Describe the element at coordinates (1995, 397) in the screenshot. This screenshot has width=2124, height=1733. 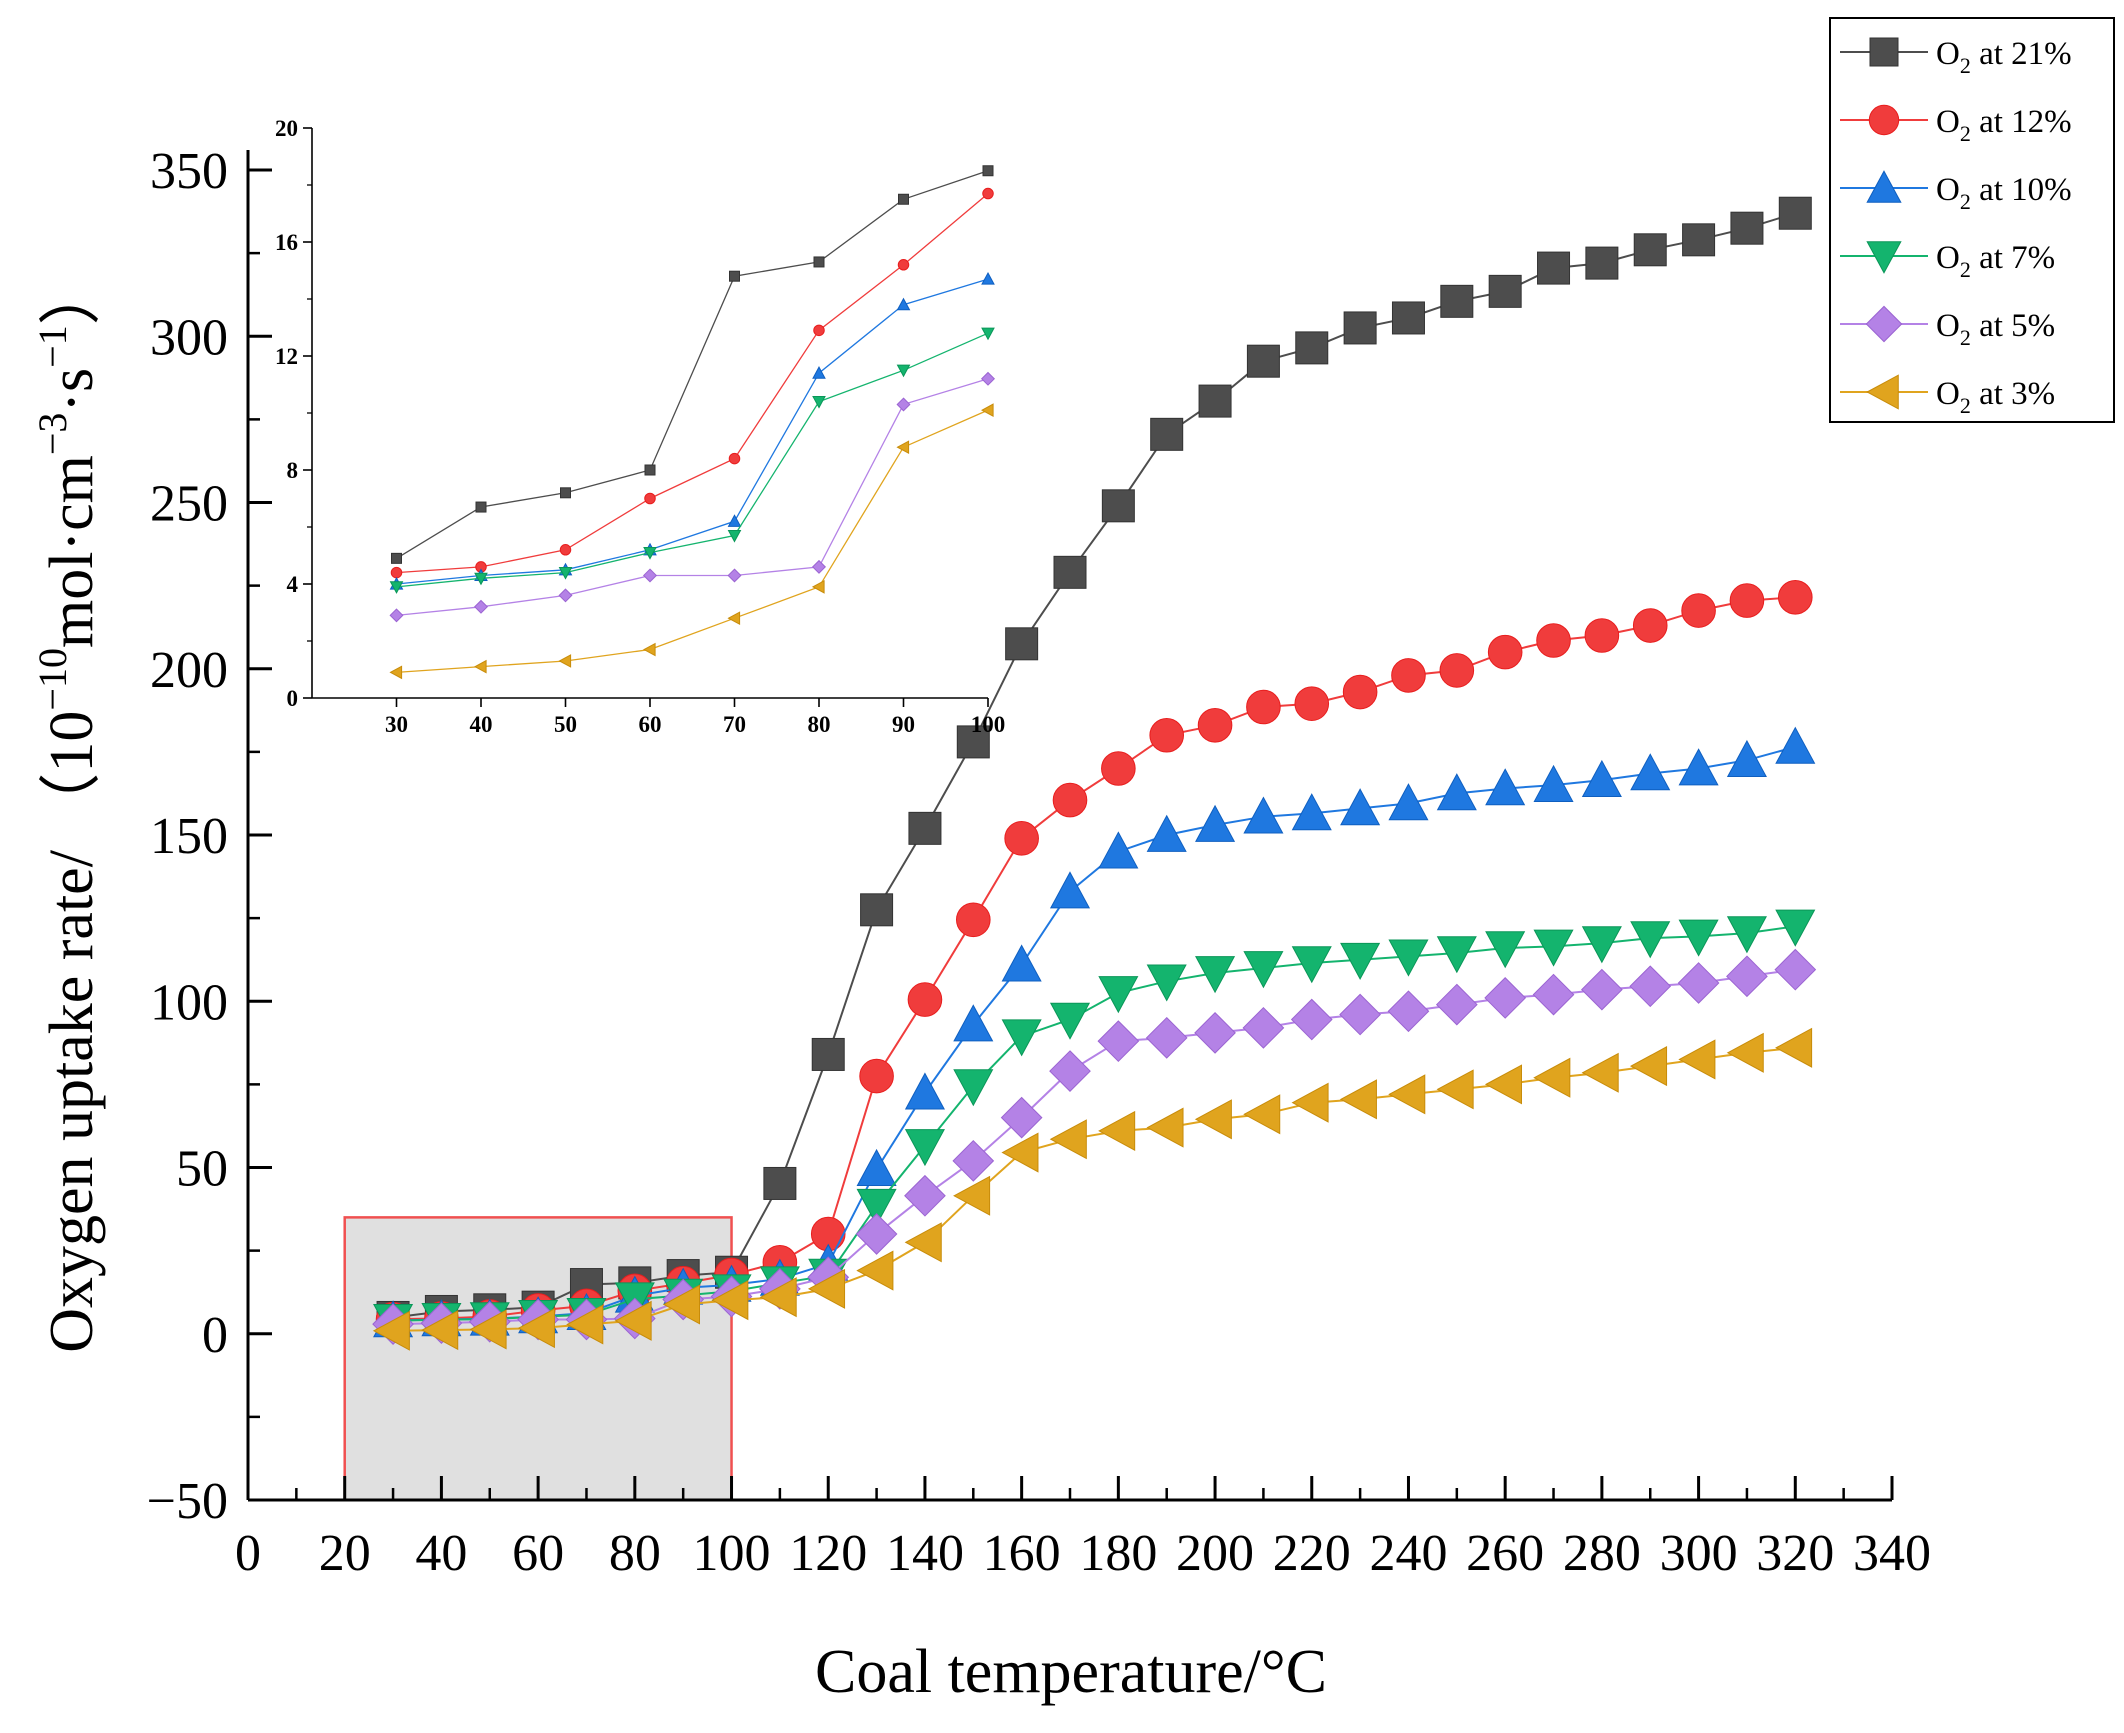
I see `legend-label: O2 at 3%` at that location.